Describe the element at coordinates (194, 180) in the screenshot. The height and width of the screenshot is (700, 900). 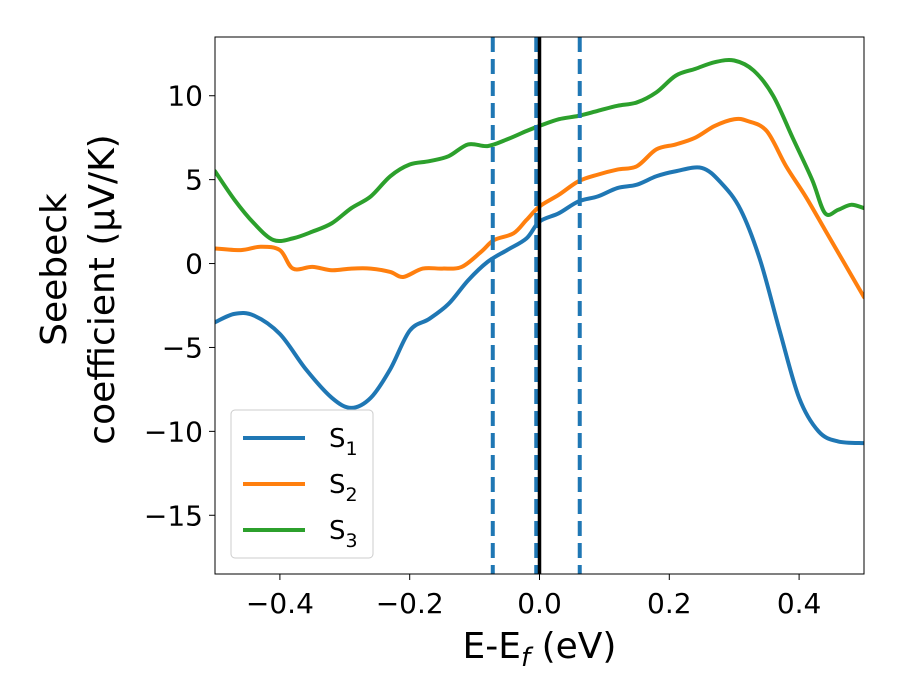
I see `y-tick-label: 5` at that location.